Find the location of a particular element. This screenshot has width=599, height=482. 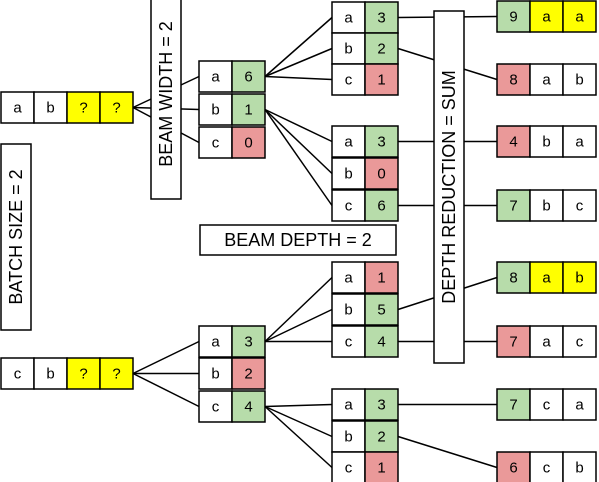

beam-width-label: BEAM WIDTH = 2 is located at coordinates (166, 100).